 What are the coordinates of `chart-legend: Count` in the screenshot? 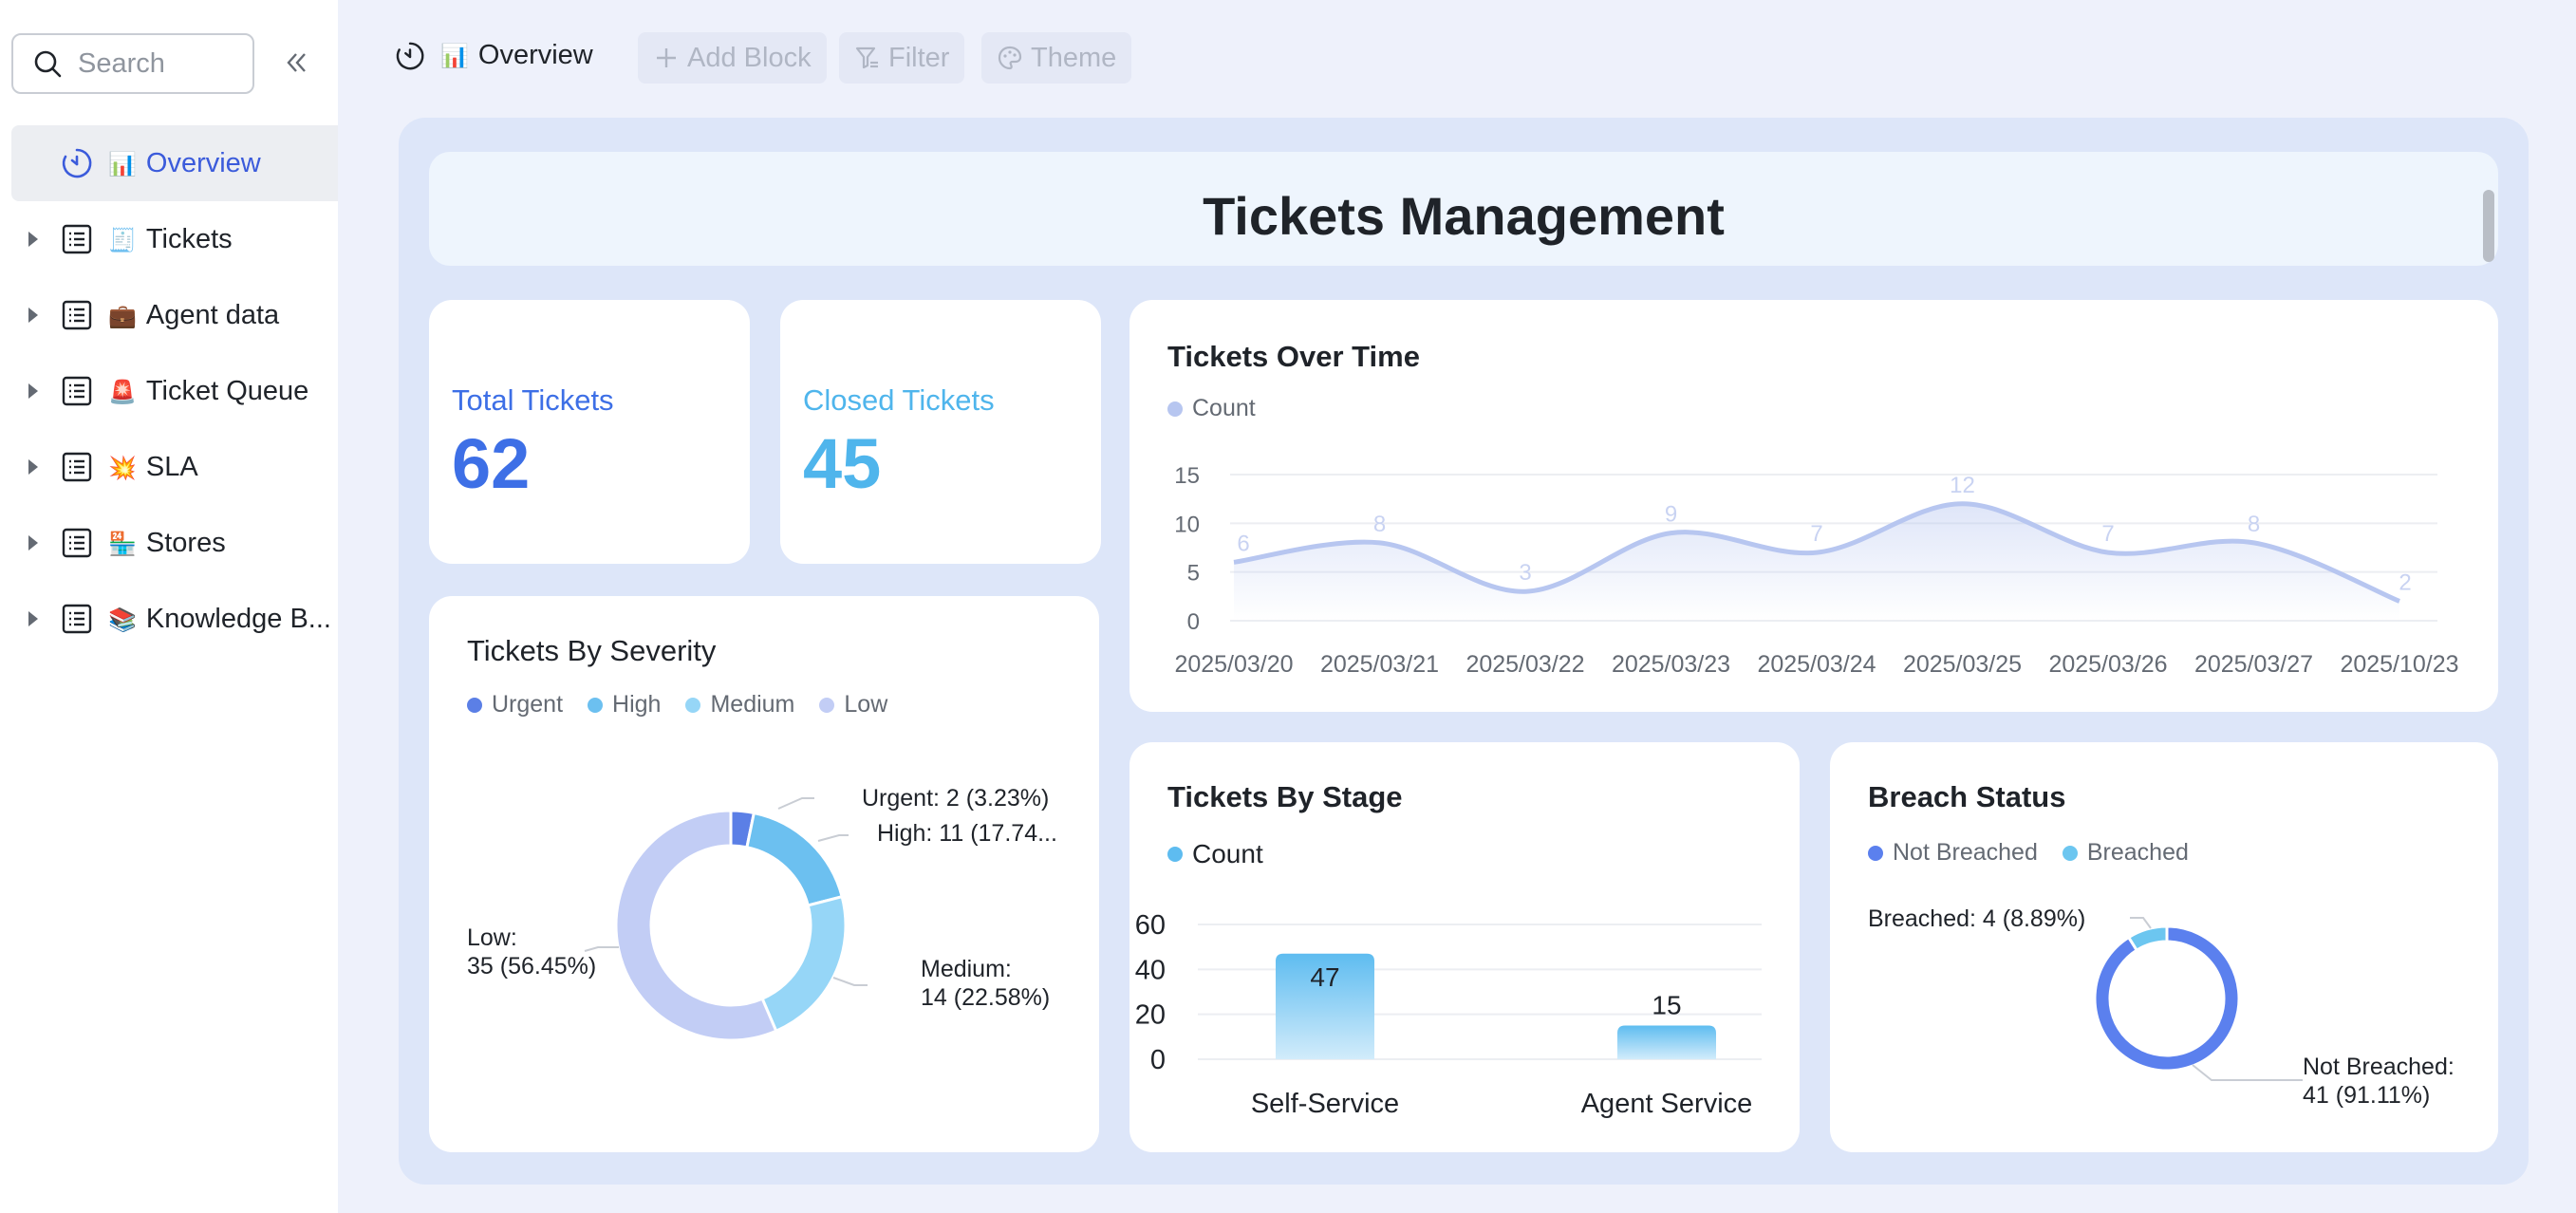 It's located at (1228, 854).